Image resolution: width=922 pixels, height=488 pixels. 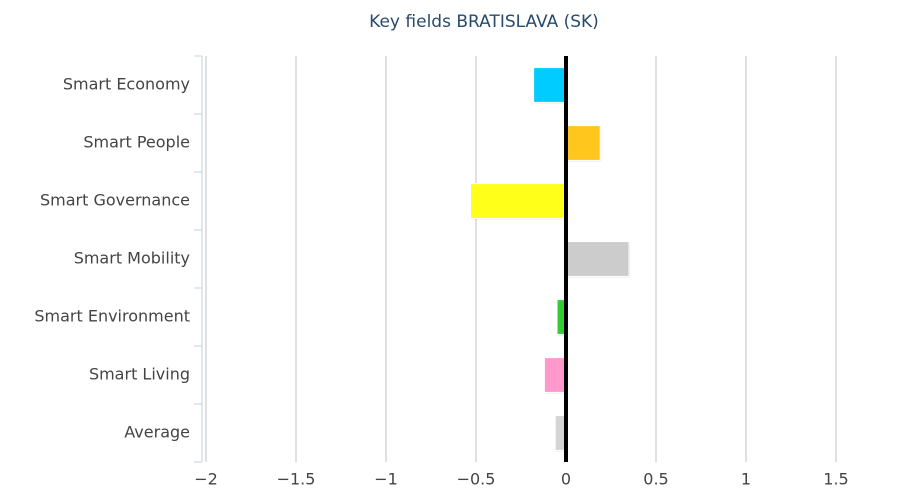 I want to click on x-tick-label: −1, so click(x=386, y=479).